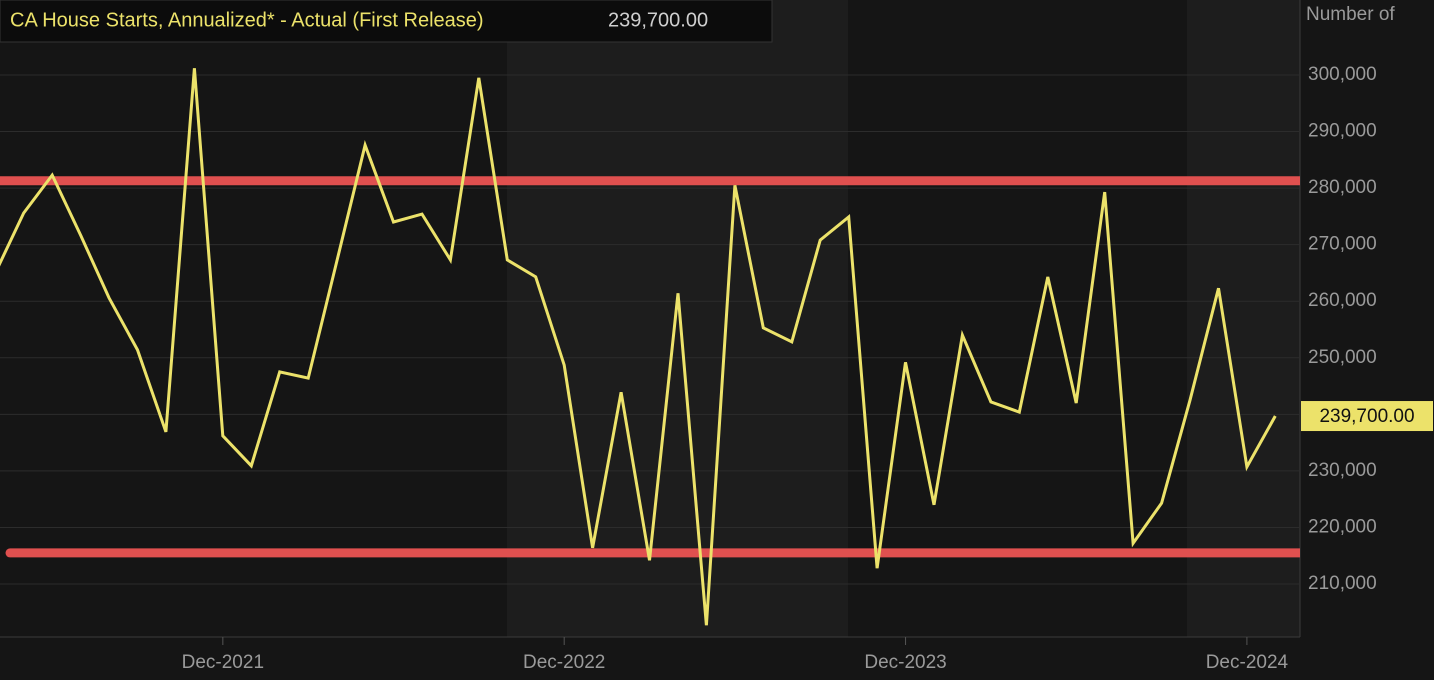 Image resolution: width=1434 pixels, height=680 pixels. I want to click on y-tick-label: 260,000, so click(1342, 300).